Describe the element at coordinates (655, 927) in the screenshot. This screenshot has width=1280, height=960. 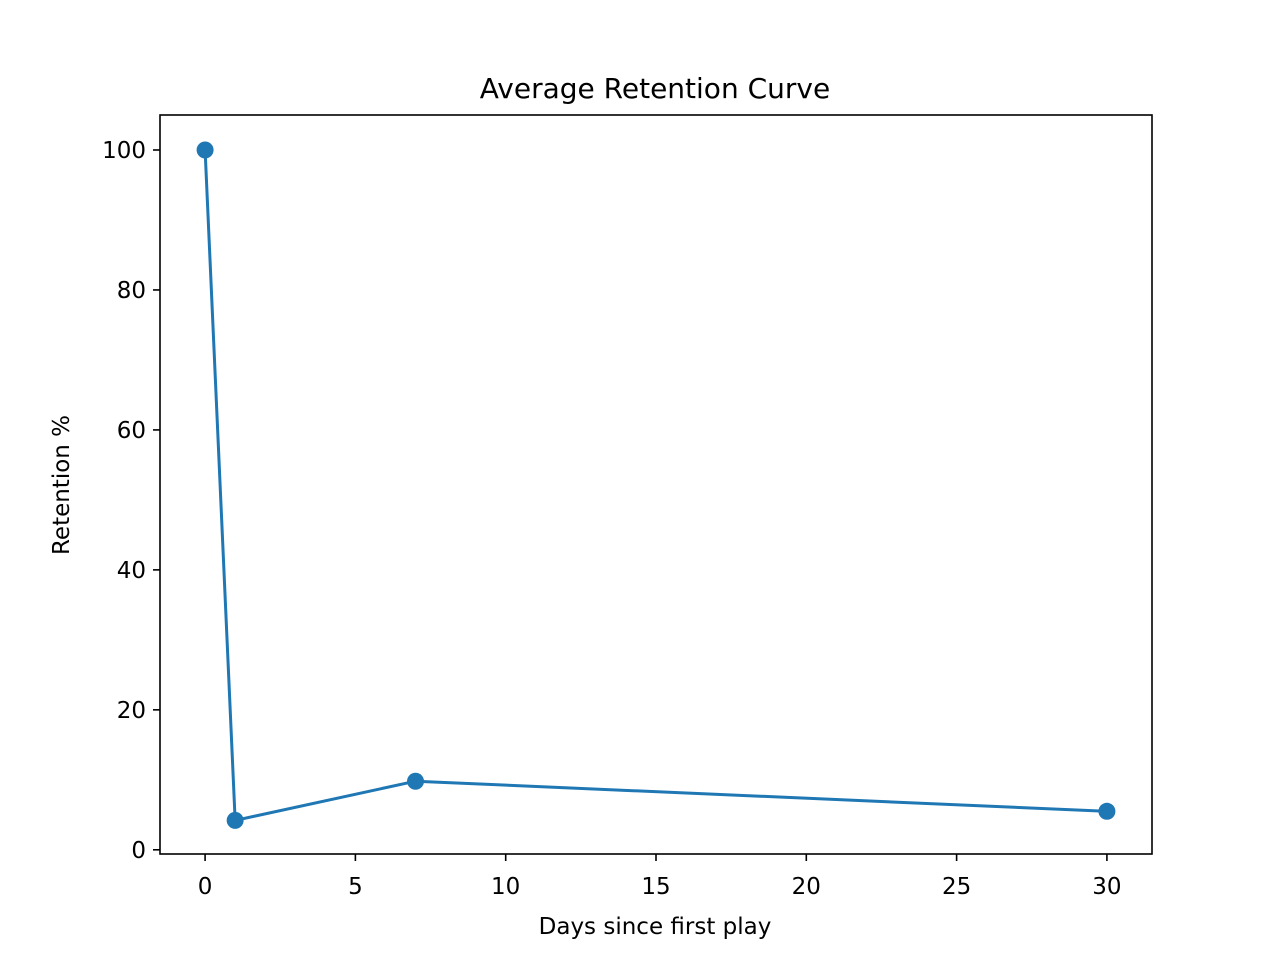
I see `x-axis-label: Days since first play` at that location.